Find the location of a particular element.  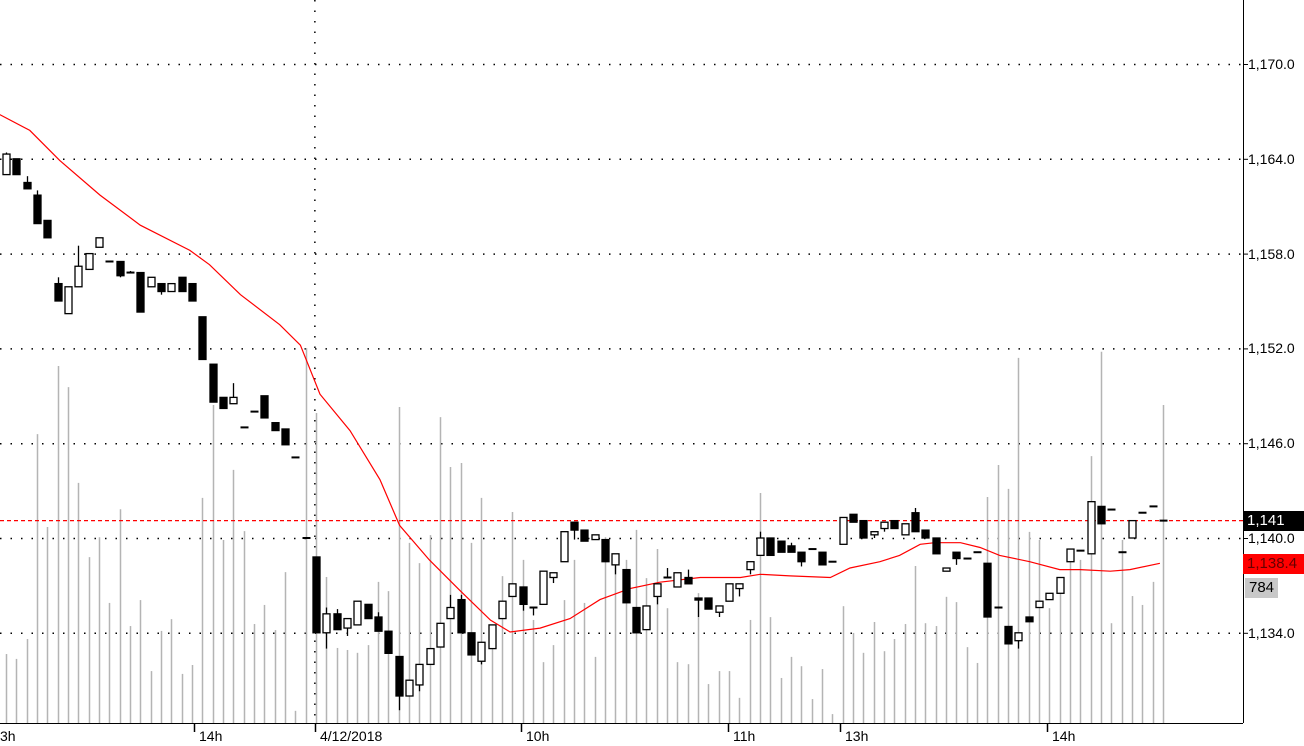

price-tick-label: 1,134.0 is located at coordinates (1271, 632).